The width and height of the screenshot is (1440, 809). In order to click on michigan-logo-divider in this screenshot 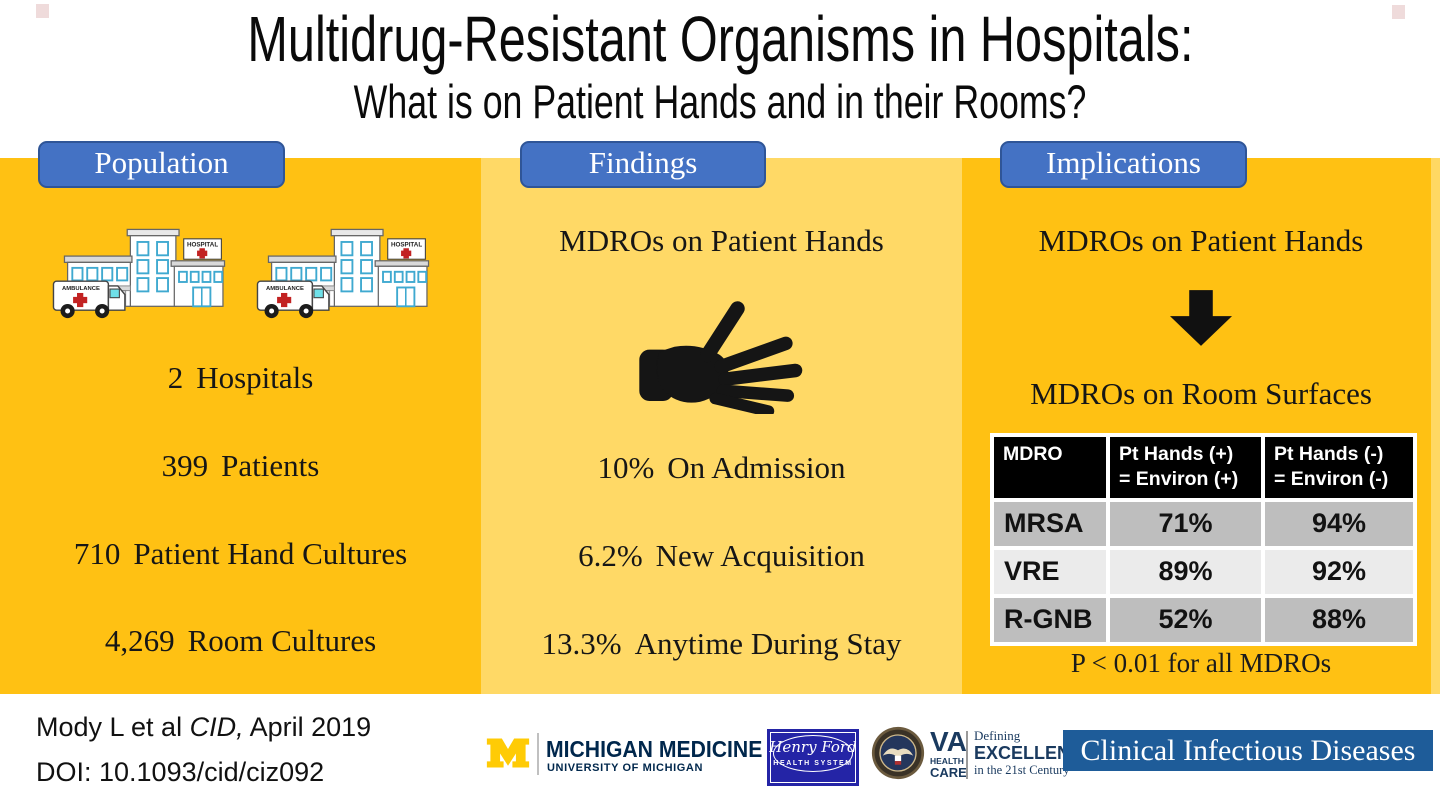, I will do `click(538, 754)`.